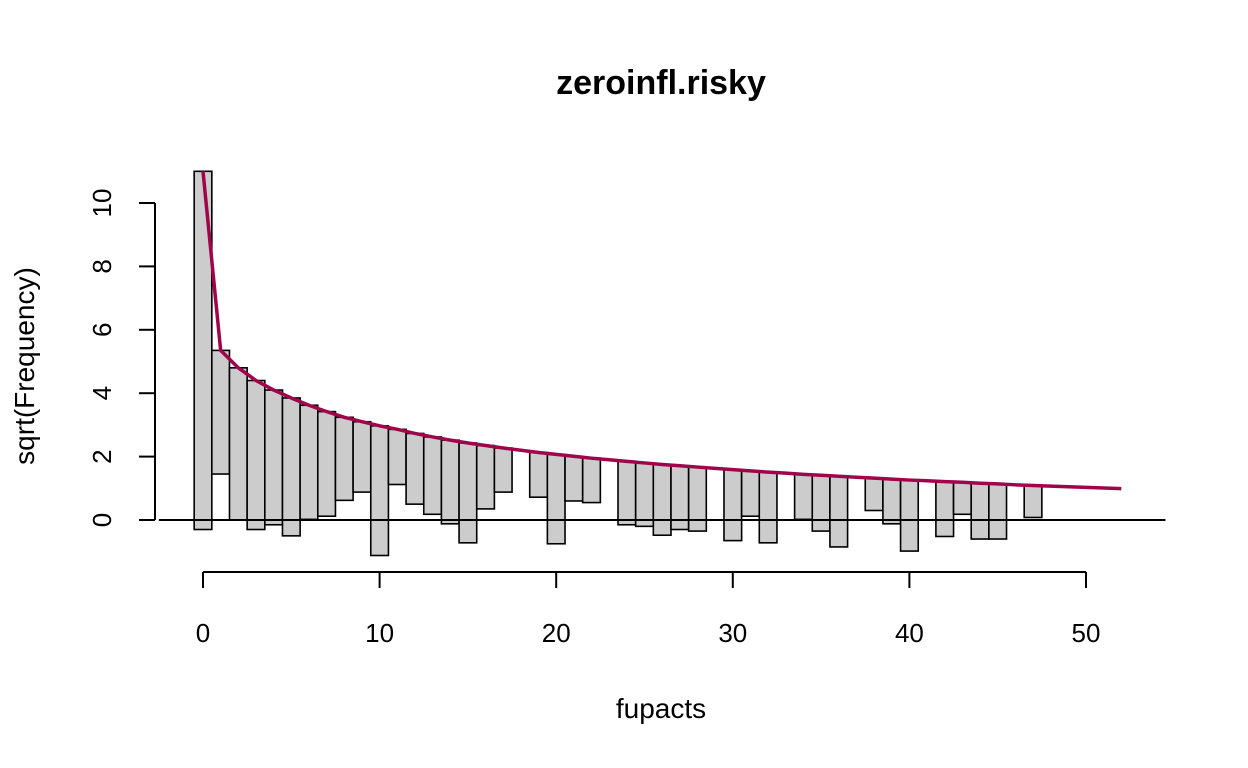 The image size is (1248, 768). Describe the element at coordinates (661, 83) in the screenshot. I see `chart-title: zeroinfl.risky` at that location.